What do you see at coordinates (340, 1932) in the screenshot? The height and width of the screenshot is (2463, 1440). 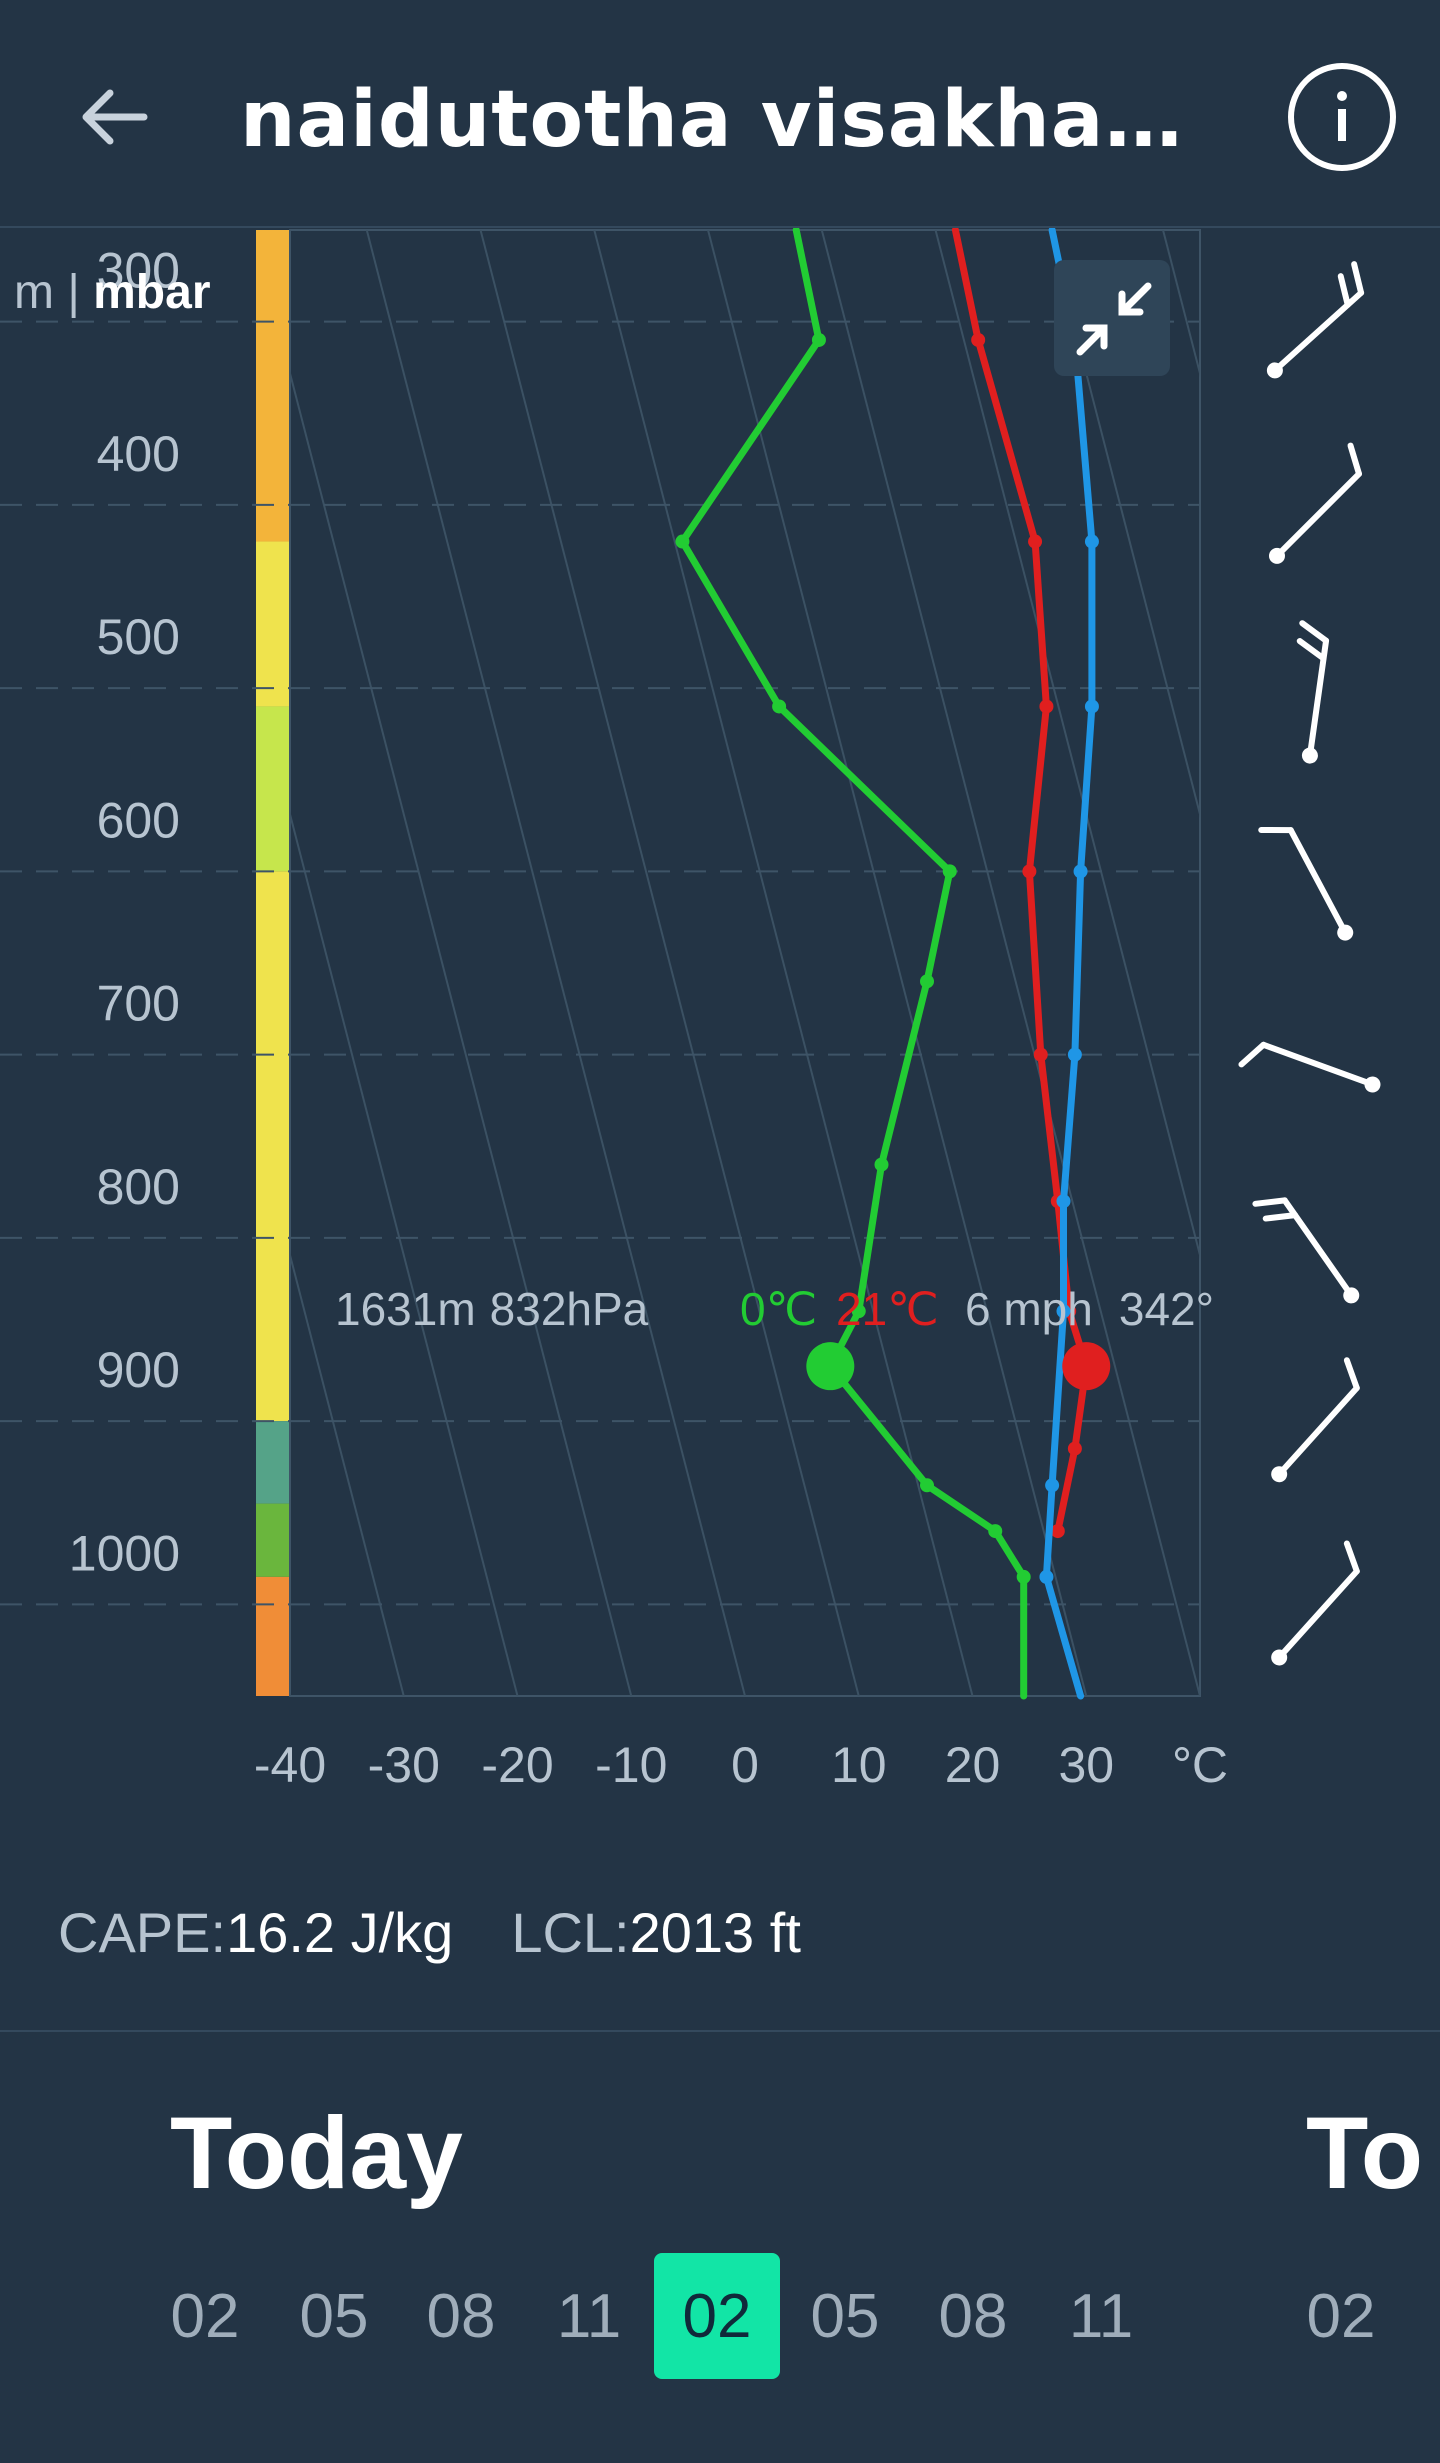 I see `cape-value: 16.2 J/kg` at bounding box center [340, 1932].